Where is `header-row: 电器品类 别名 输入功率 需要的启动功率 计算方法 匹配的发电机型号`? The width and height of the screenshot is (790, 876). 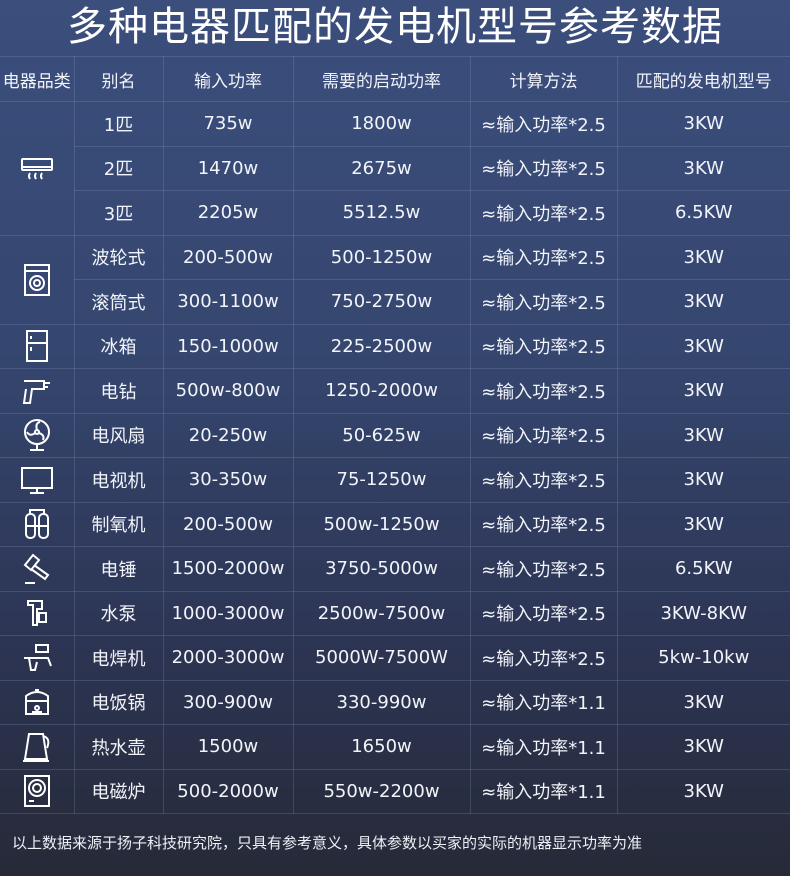 header-row: 电器品类 别名 输入功率 需要的启动功率 计算方法 匹配的发电机型号 is located at coordinates (395, 79).